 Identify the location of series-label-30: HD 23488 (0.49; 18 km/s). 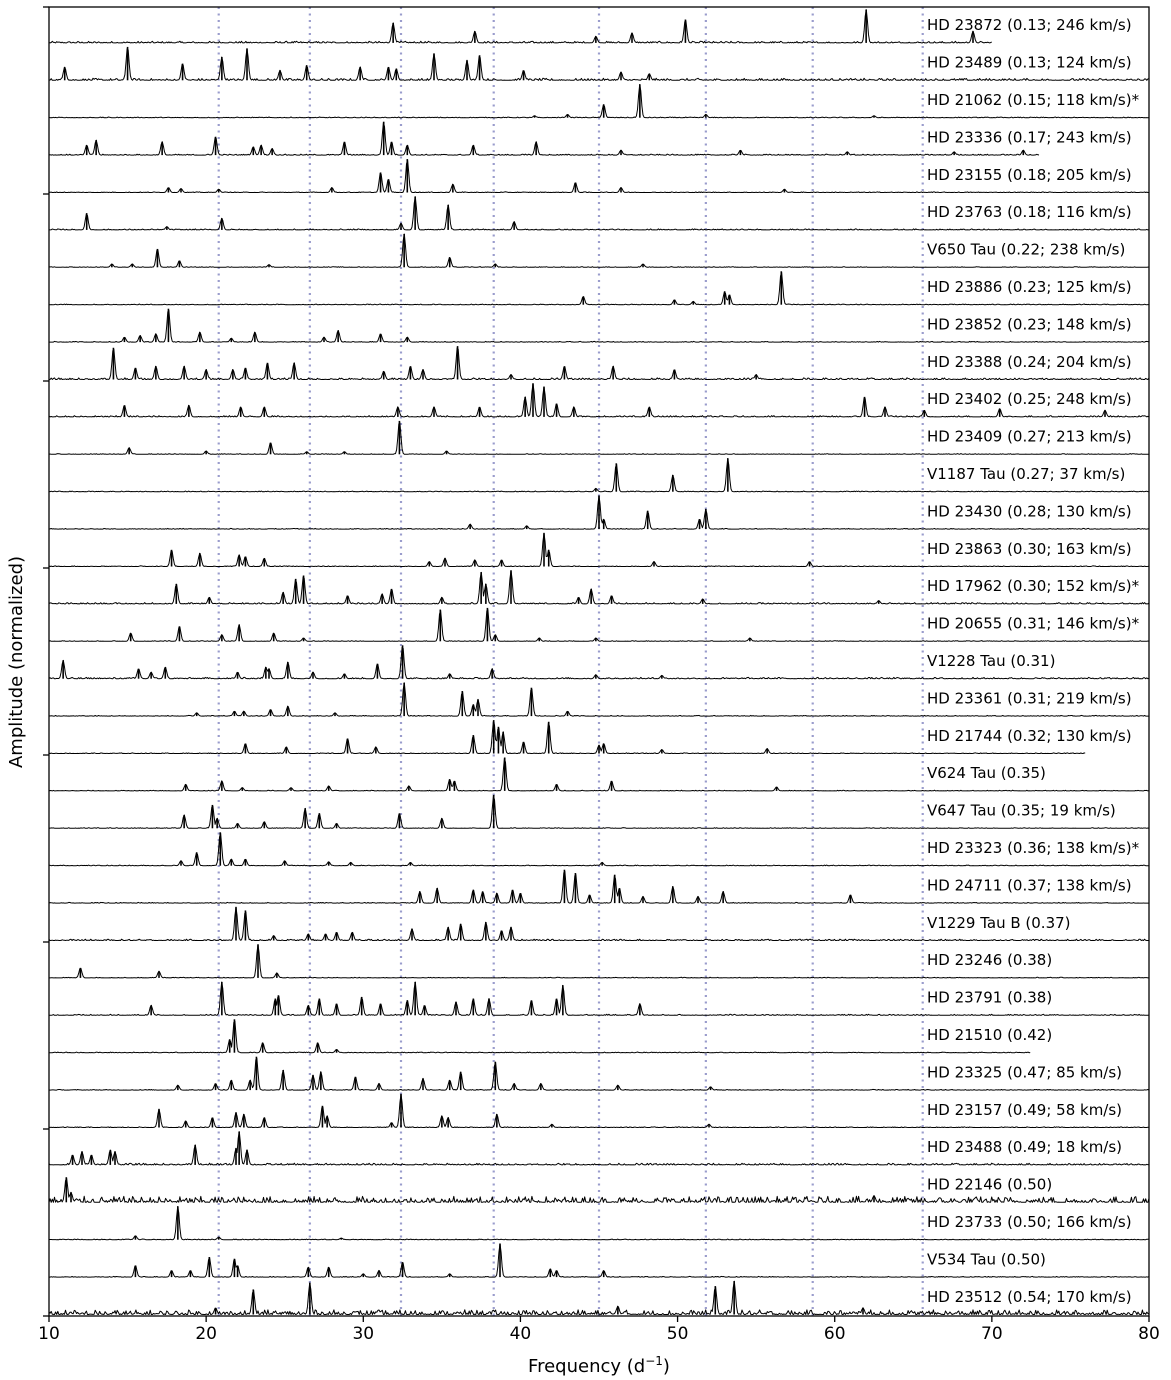
(1024, 1147).